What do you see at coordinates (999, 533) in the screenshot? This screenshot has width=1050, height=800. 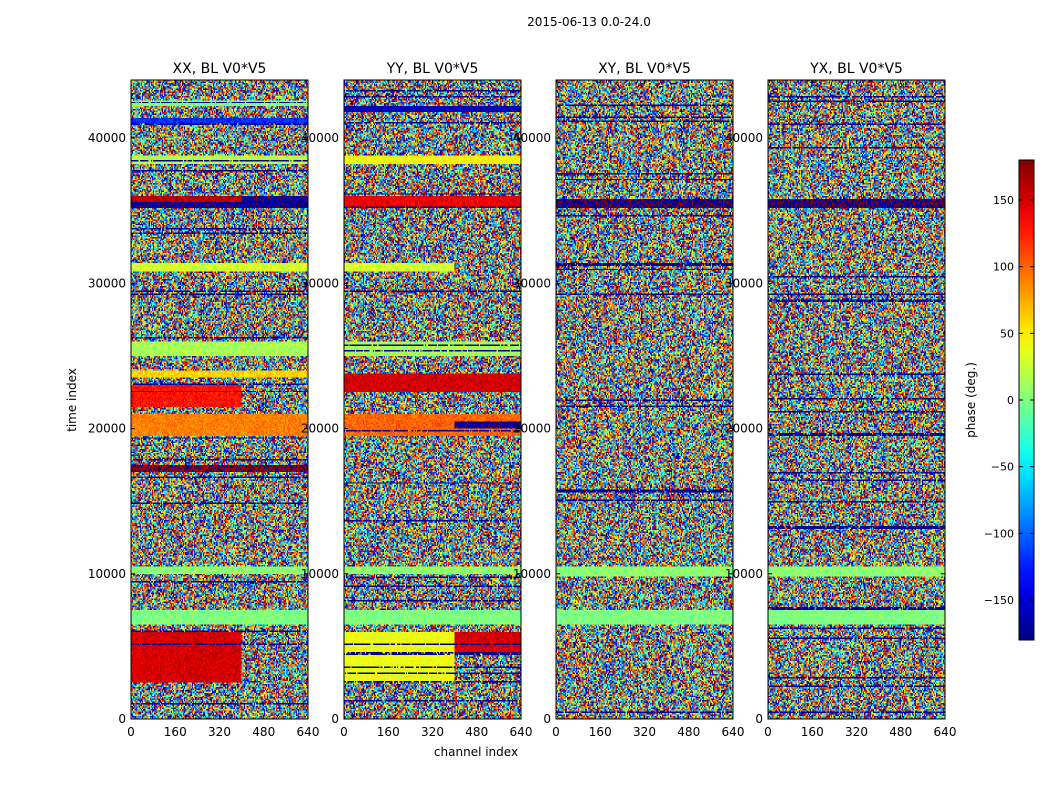 I see `colorbar-tick-label: −100` at bounding box center [999, 533].